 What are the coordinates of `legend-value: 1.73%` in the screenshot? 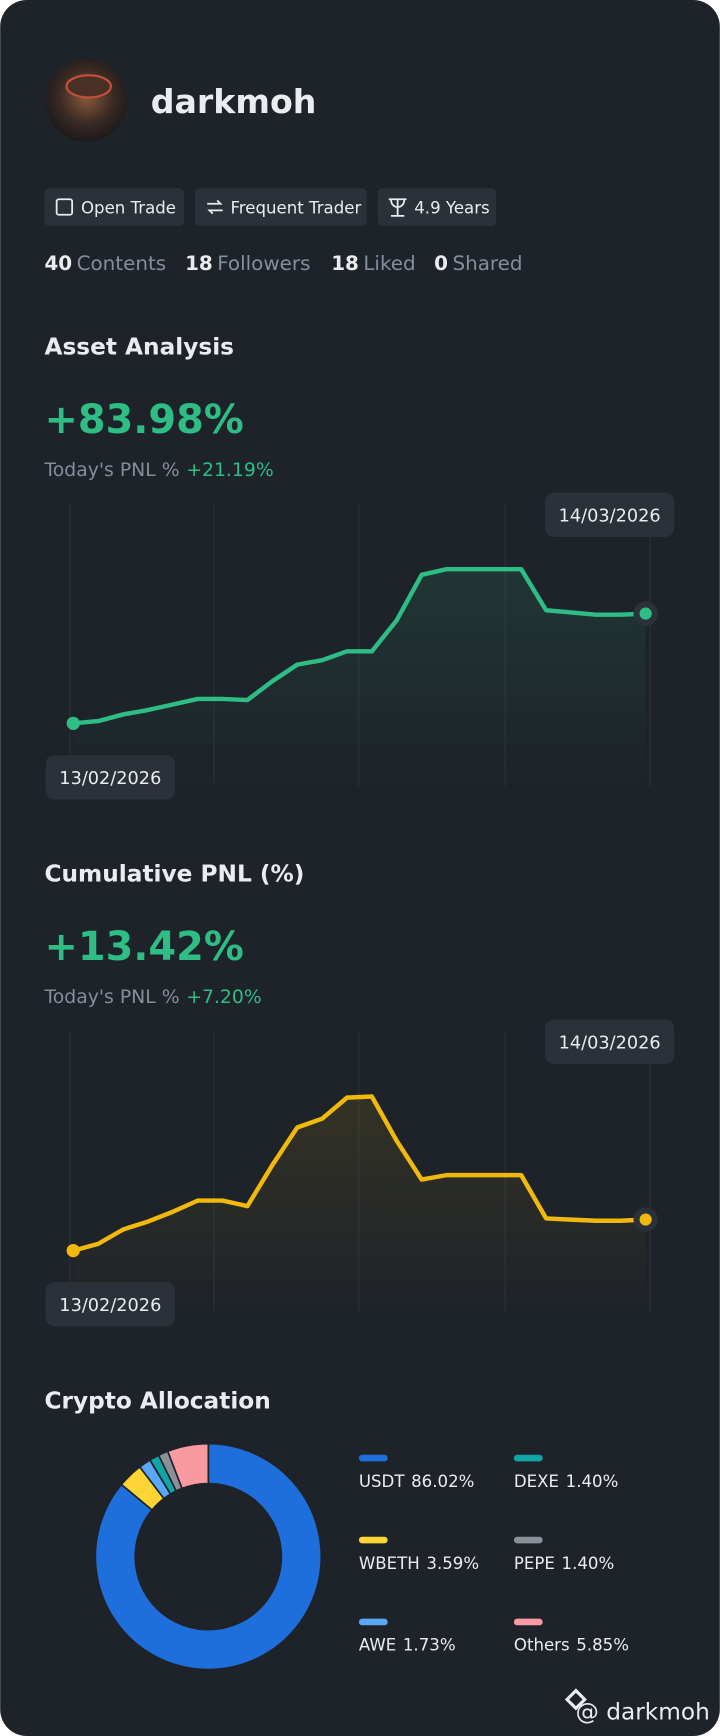 It's located at (429, 1645).